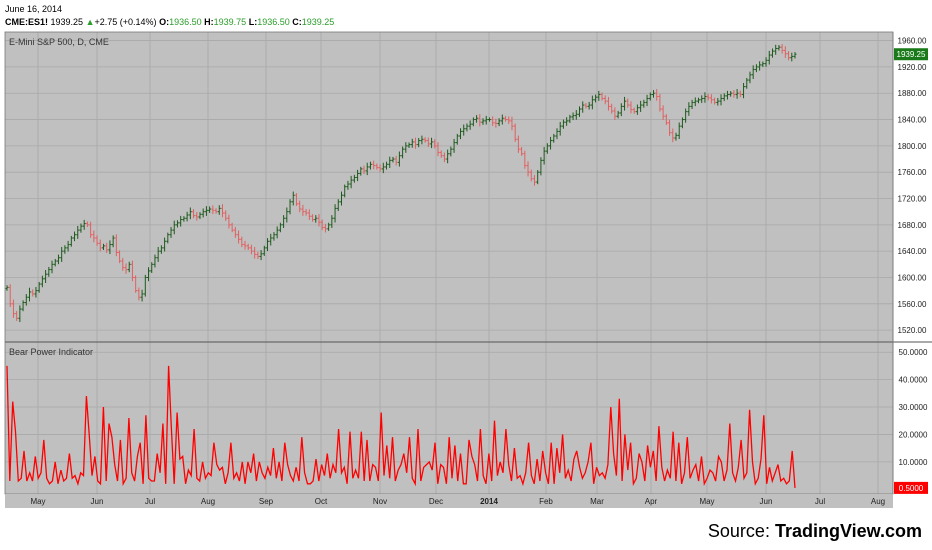  What do you see at coordinates (912, 251) in the screenshot?
I see `price-tick-label: 1640.00` at bounding box center [912, 251].